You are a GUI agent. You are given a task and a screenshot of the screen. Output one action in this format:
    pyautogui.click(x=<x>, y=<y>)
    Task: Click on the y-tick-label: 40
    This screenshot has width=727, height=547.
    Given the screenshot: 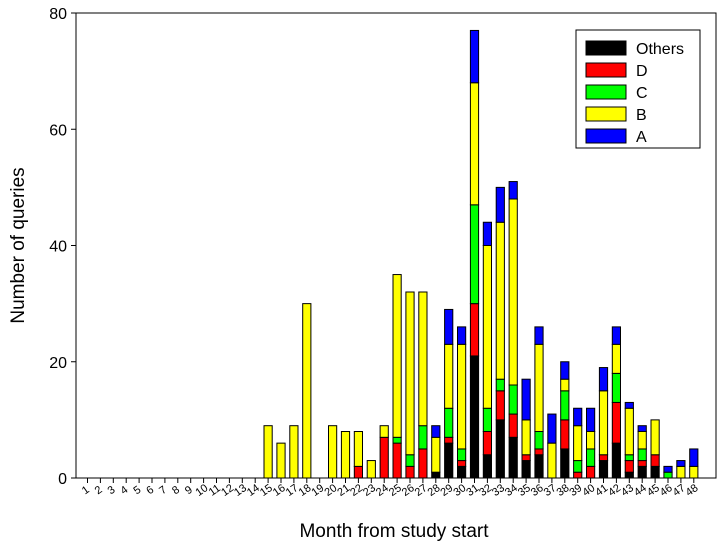 What is the action you would take?
    pyautogui.click(x=58, y=247)
    